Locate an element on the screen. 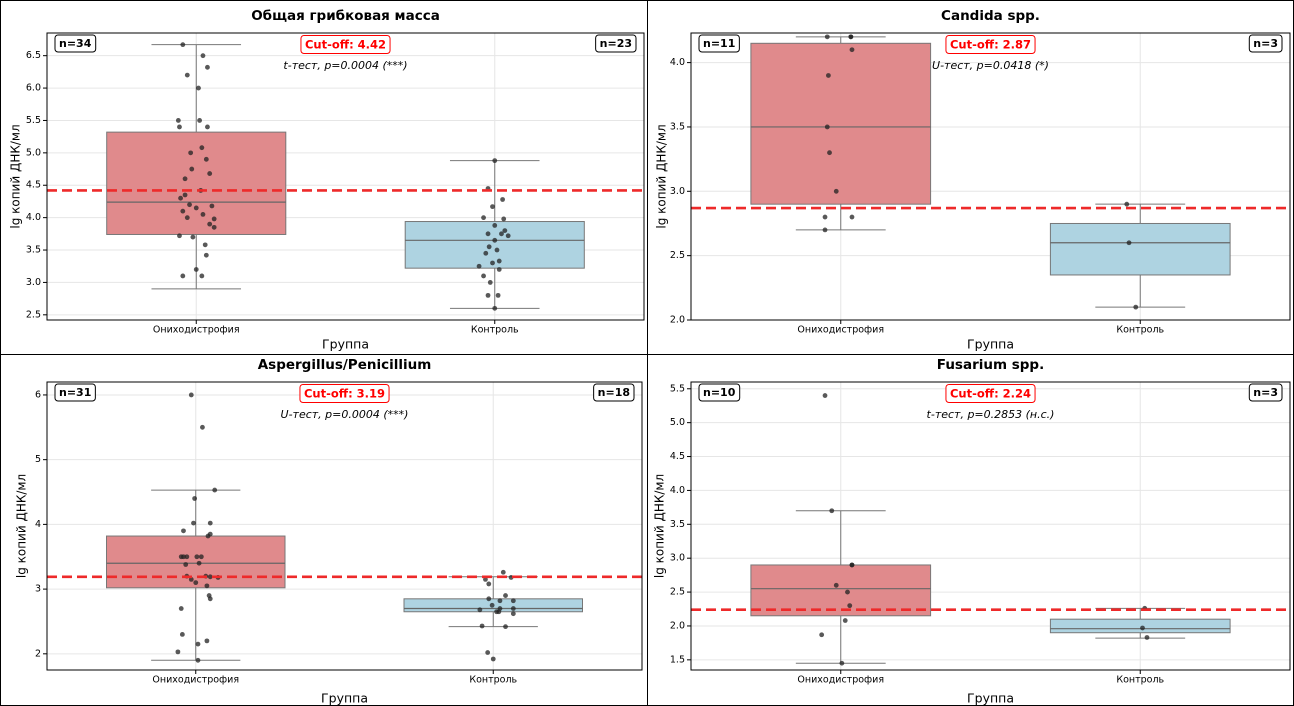 The image size is (1294, 706). chart-title: Candida spp. is located at coordinates (990, 16).